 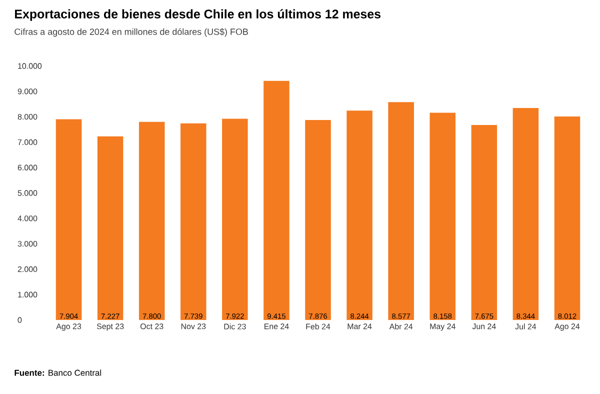 What do you see at coordinates (197, 15) in the screenshot?
I see `chart-title: Exportaciones de bienes desde Chile en los últimos 12 meses` at bounding box center [197, 15].